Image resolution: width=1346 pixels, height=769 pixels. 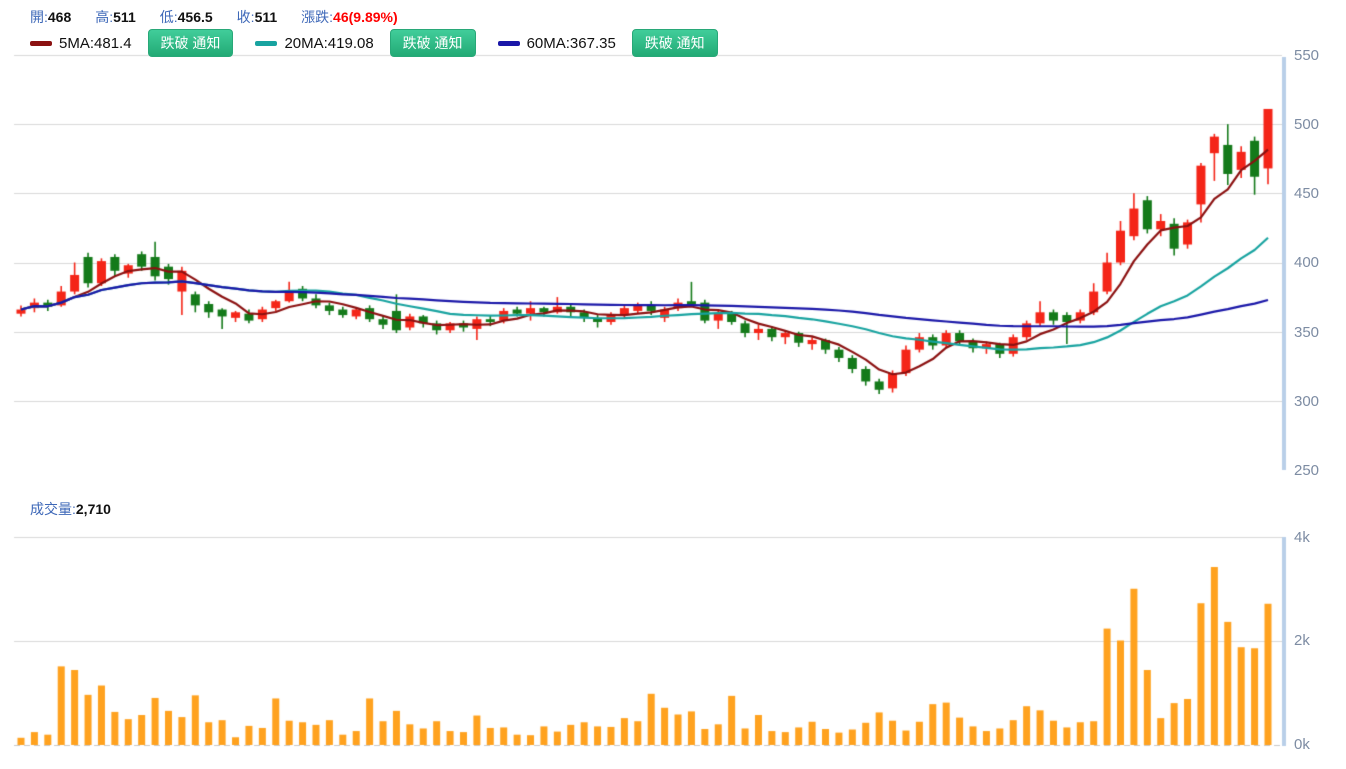 I want to click on ma5-color-swatch-icon, so click(x=41, y=43).